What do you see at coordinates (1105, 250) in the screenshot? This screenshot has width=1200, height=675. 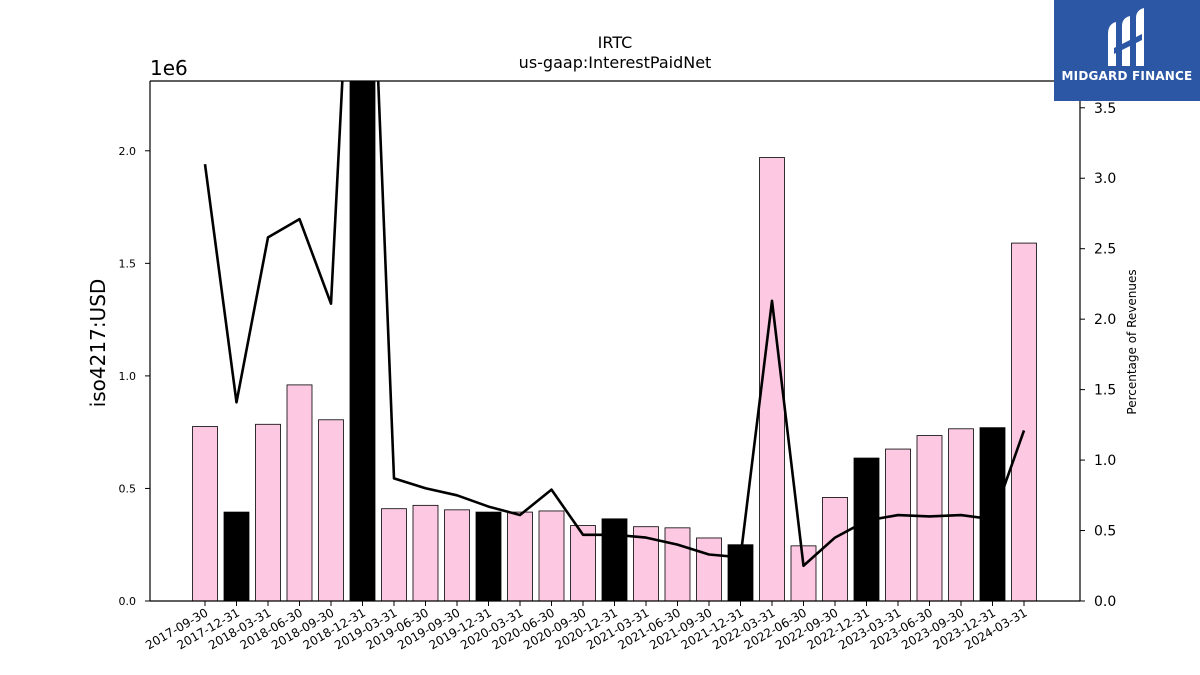 I see `y2-tick-label: 2.5` at bounding box center [1105, 250].